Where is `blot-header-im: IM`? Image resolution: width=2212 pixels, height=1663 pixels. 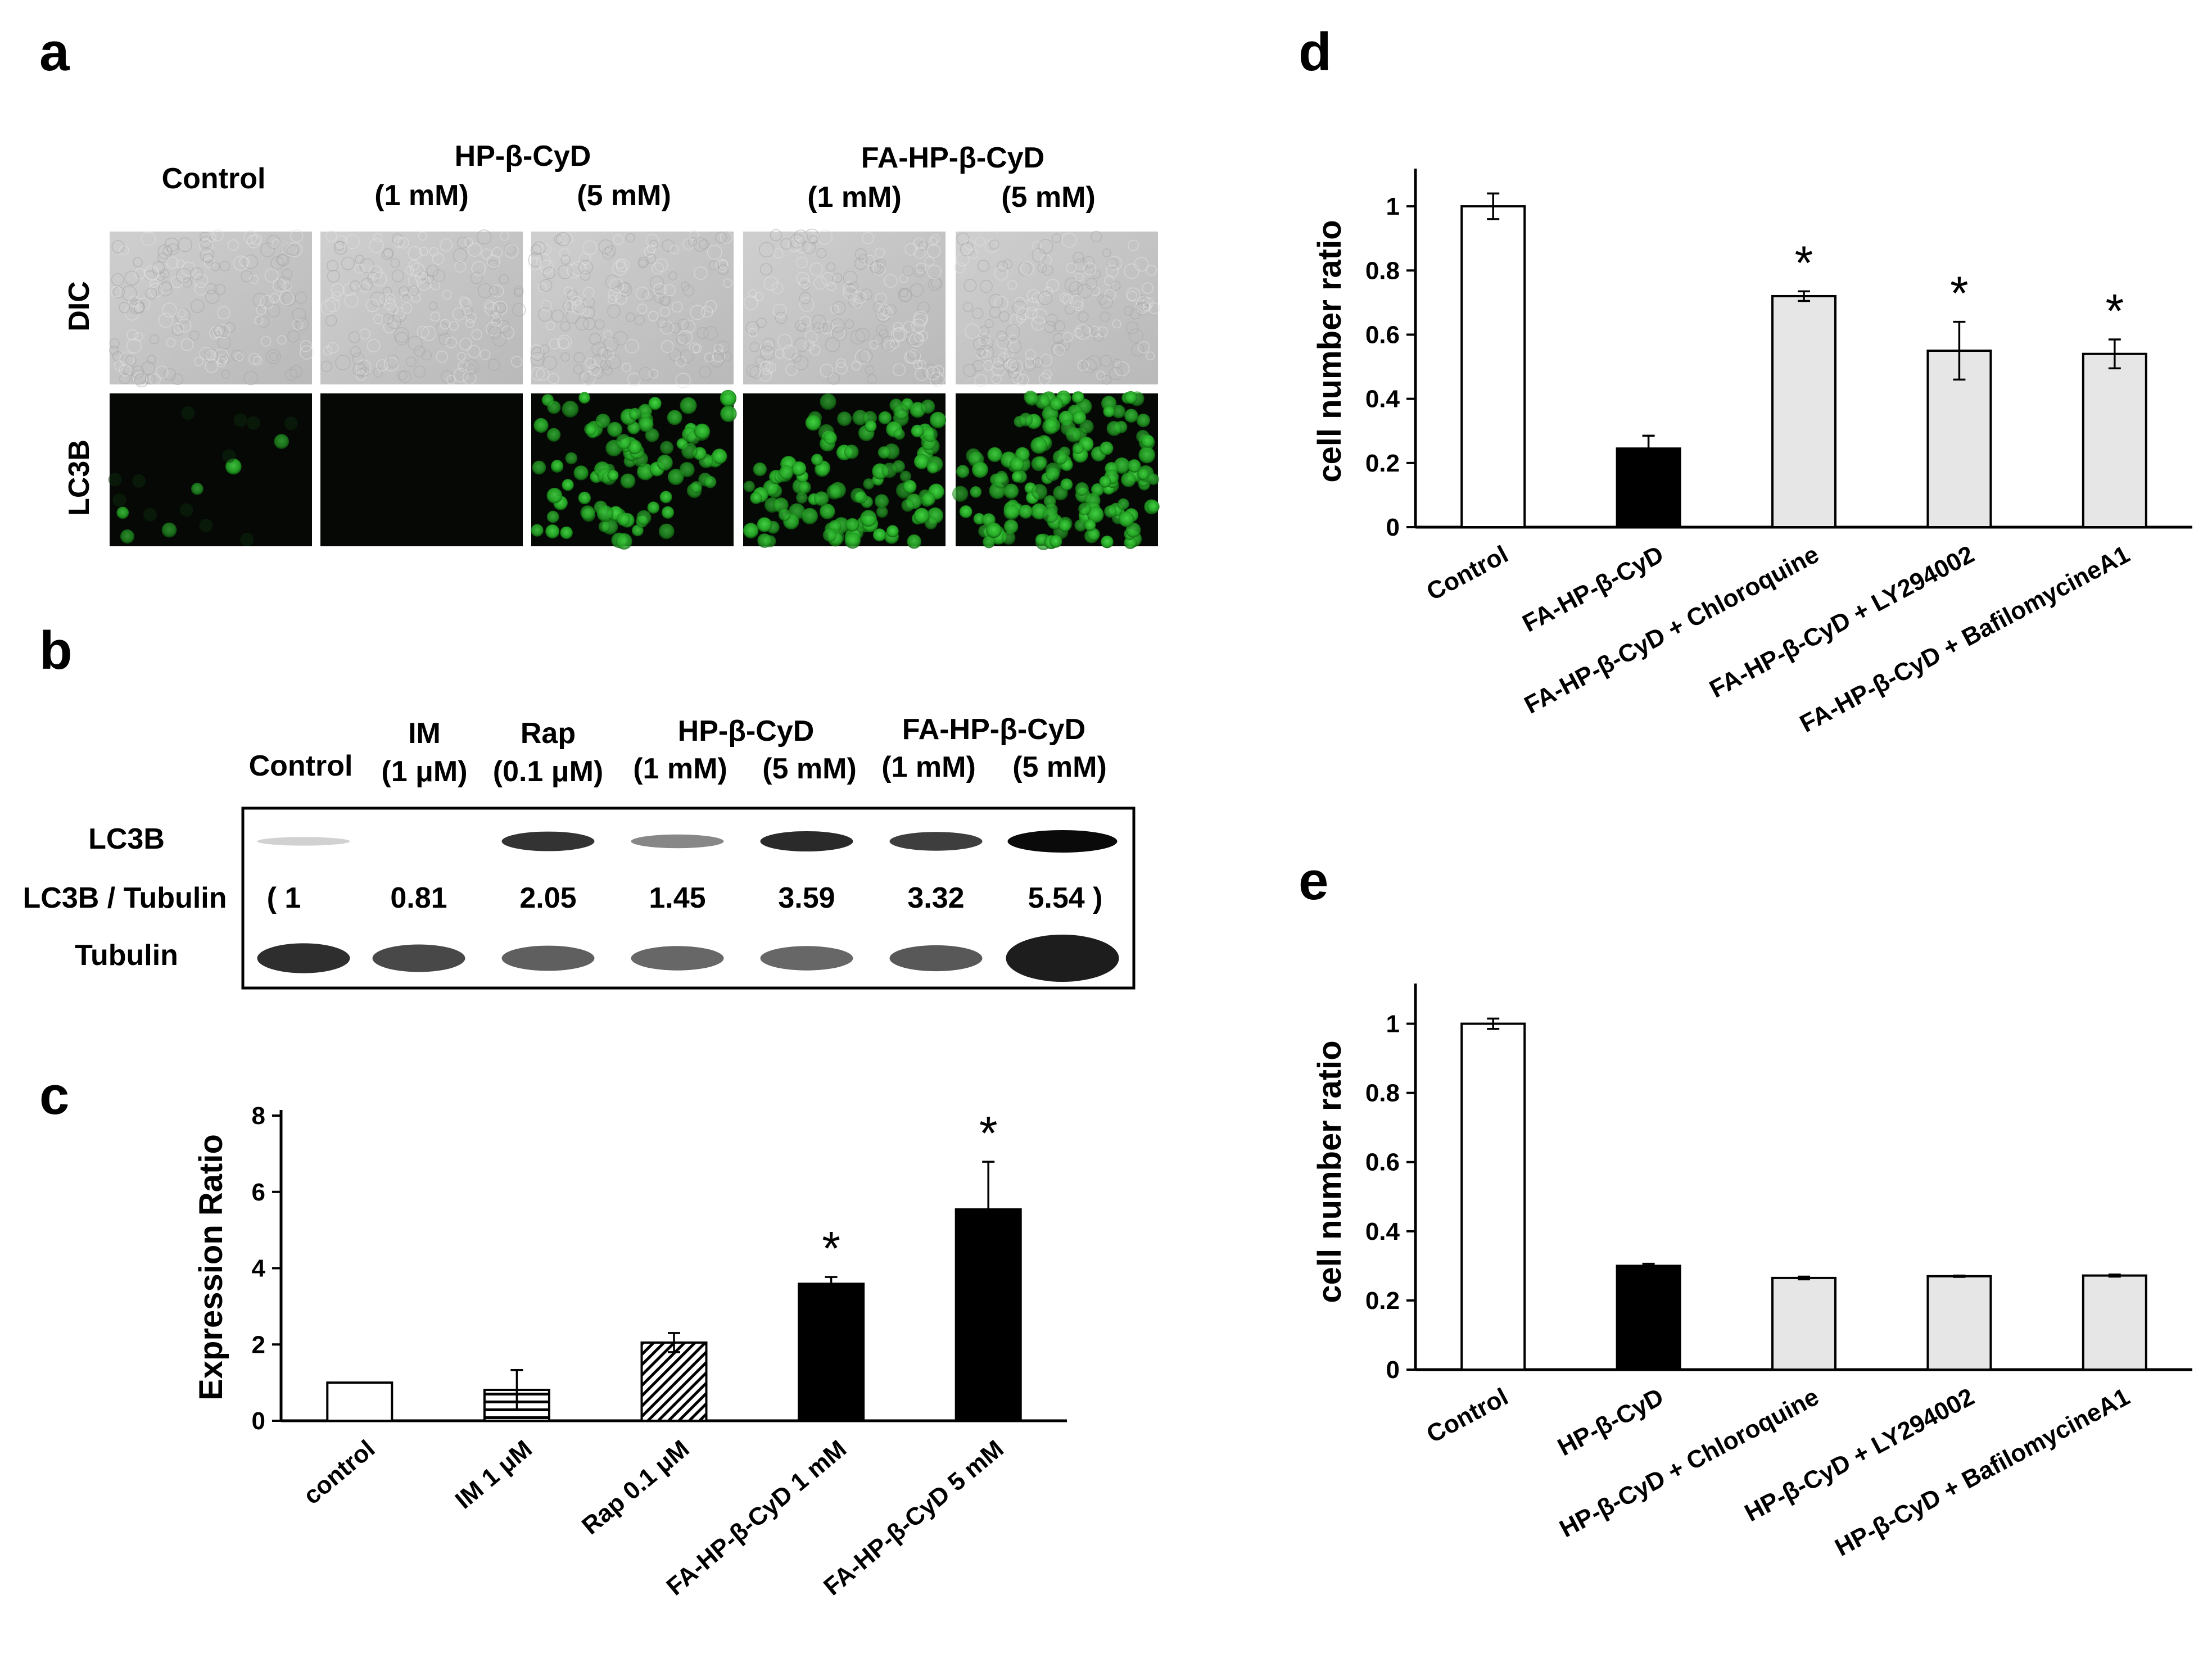 blot-header-im: IM is located at coordinates (424, 733).